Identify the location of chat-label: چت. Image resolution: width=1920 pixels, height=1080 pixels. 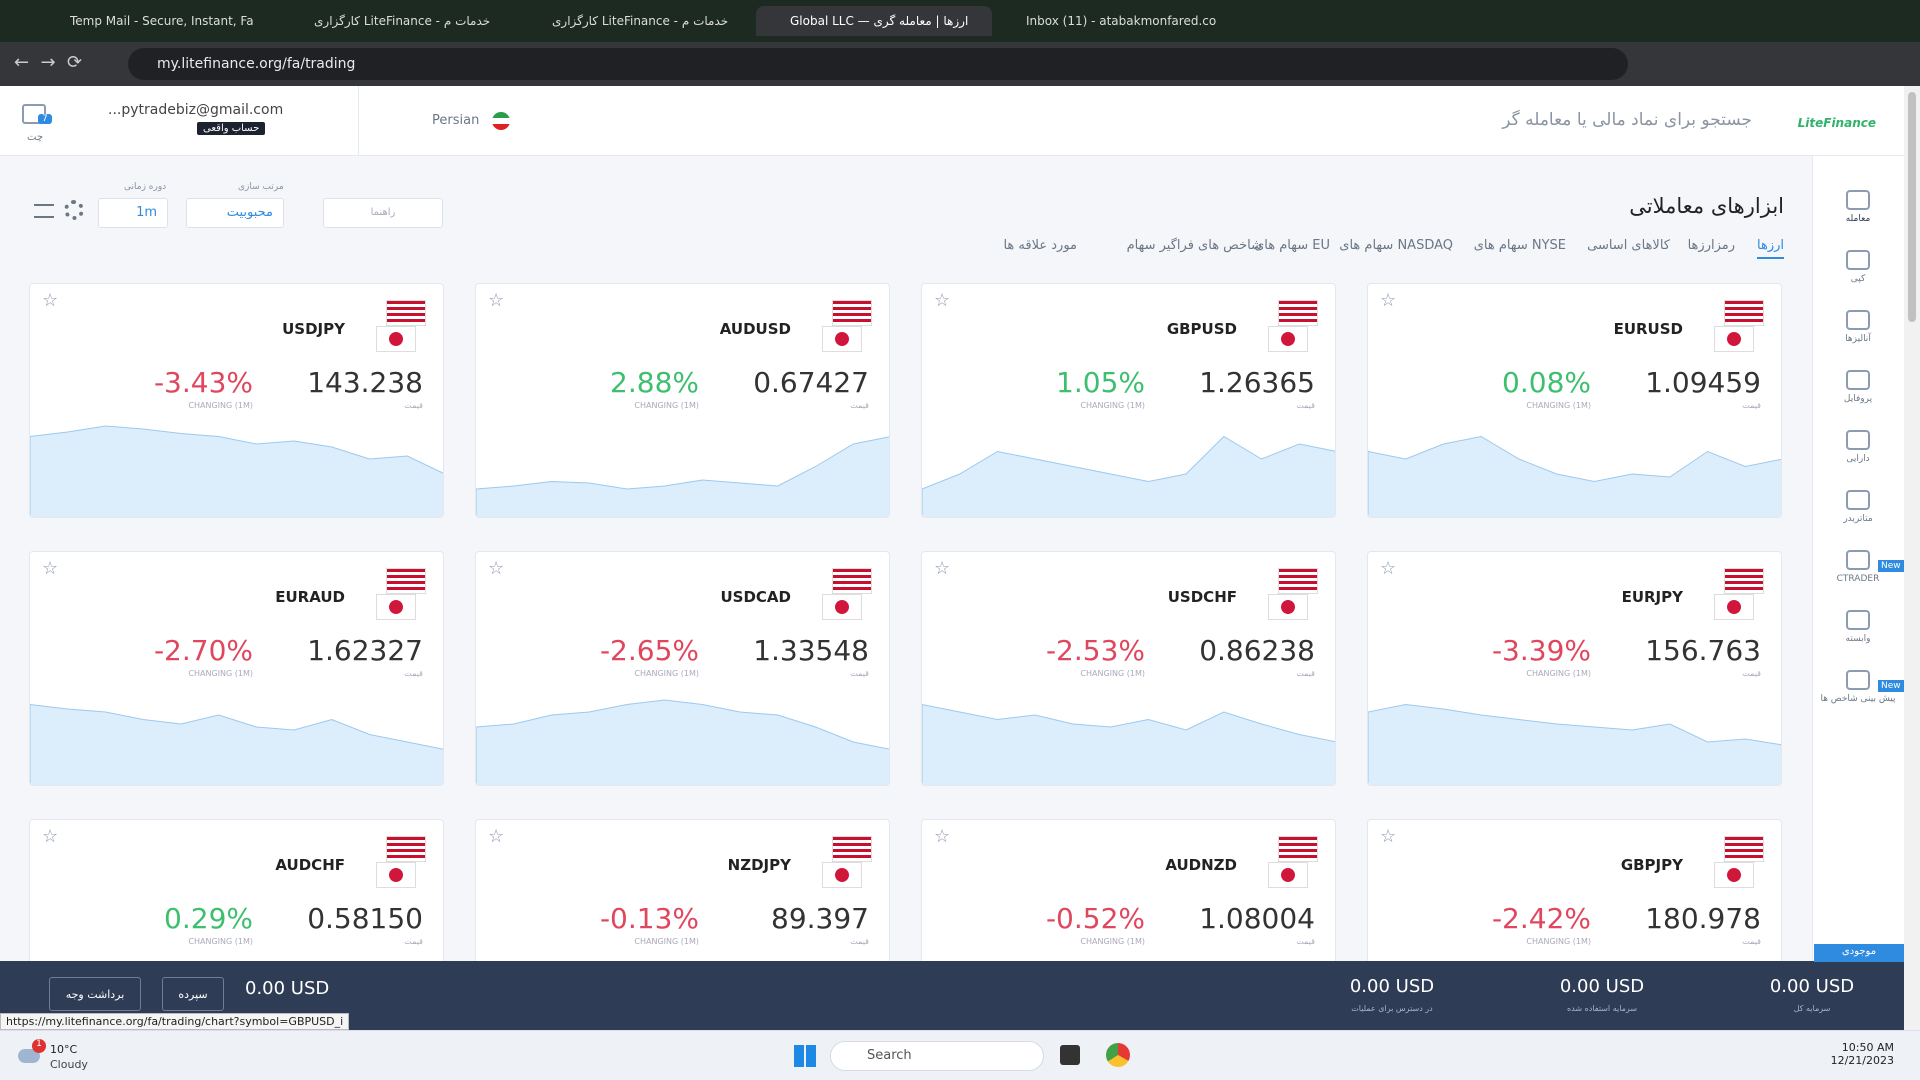
(35, 137).